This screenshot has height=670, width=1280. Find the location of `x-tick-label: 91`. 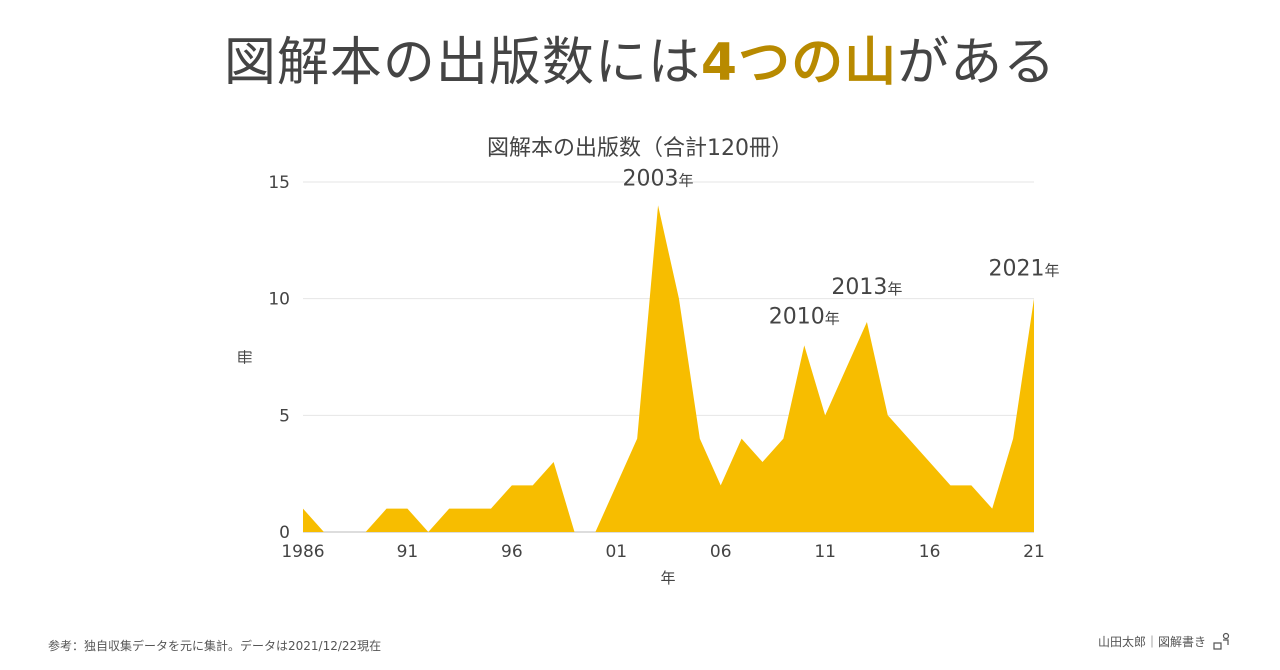

x-tick-label: 91 is located at coordinates (408, 552).